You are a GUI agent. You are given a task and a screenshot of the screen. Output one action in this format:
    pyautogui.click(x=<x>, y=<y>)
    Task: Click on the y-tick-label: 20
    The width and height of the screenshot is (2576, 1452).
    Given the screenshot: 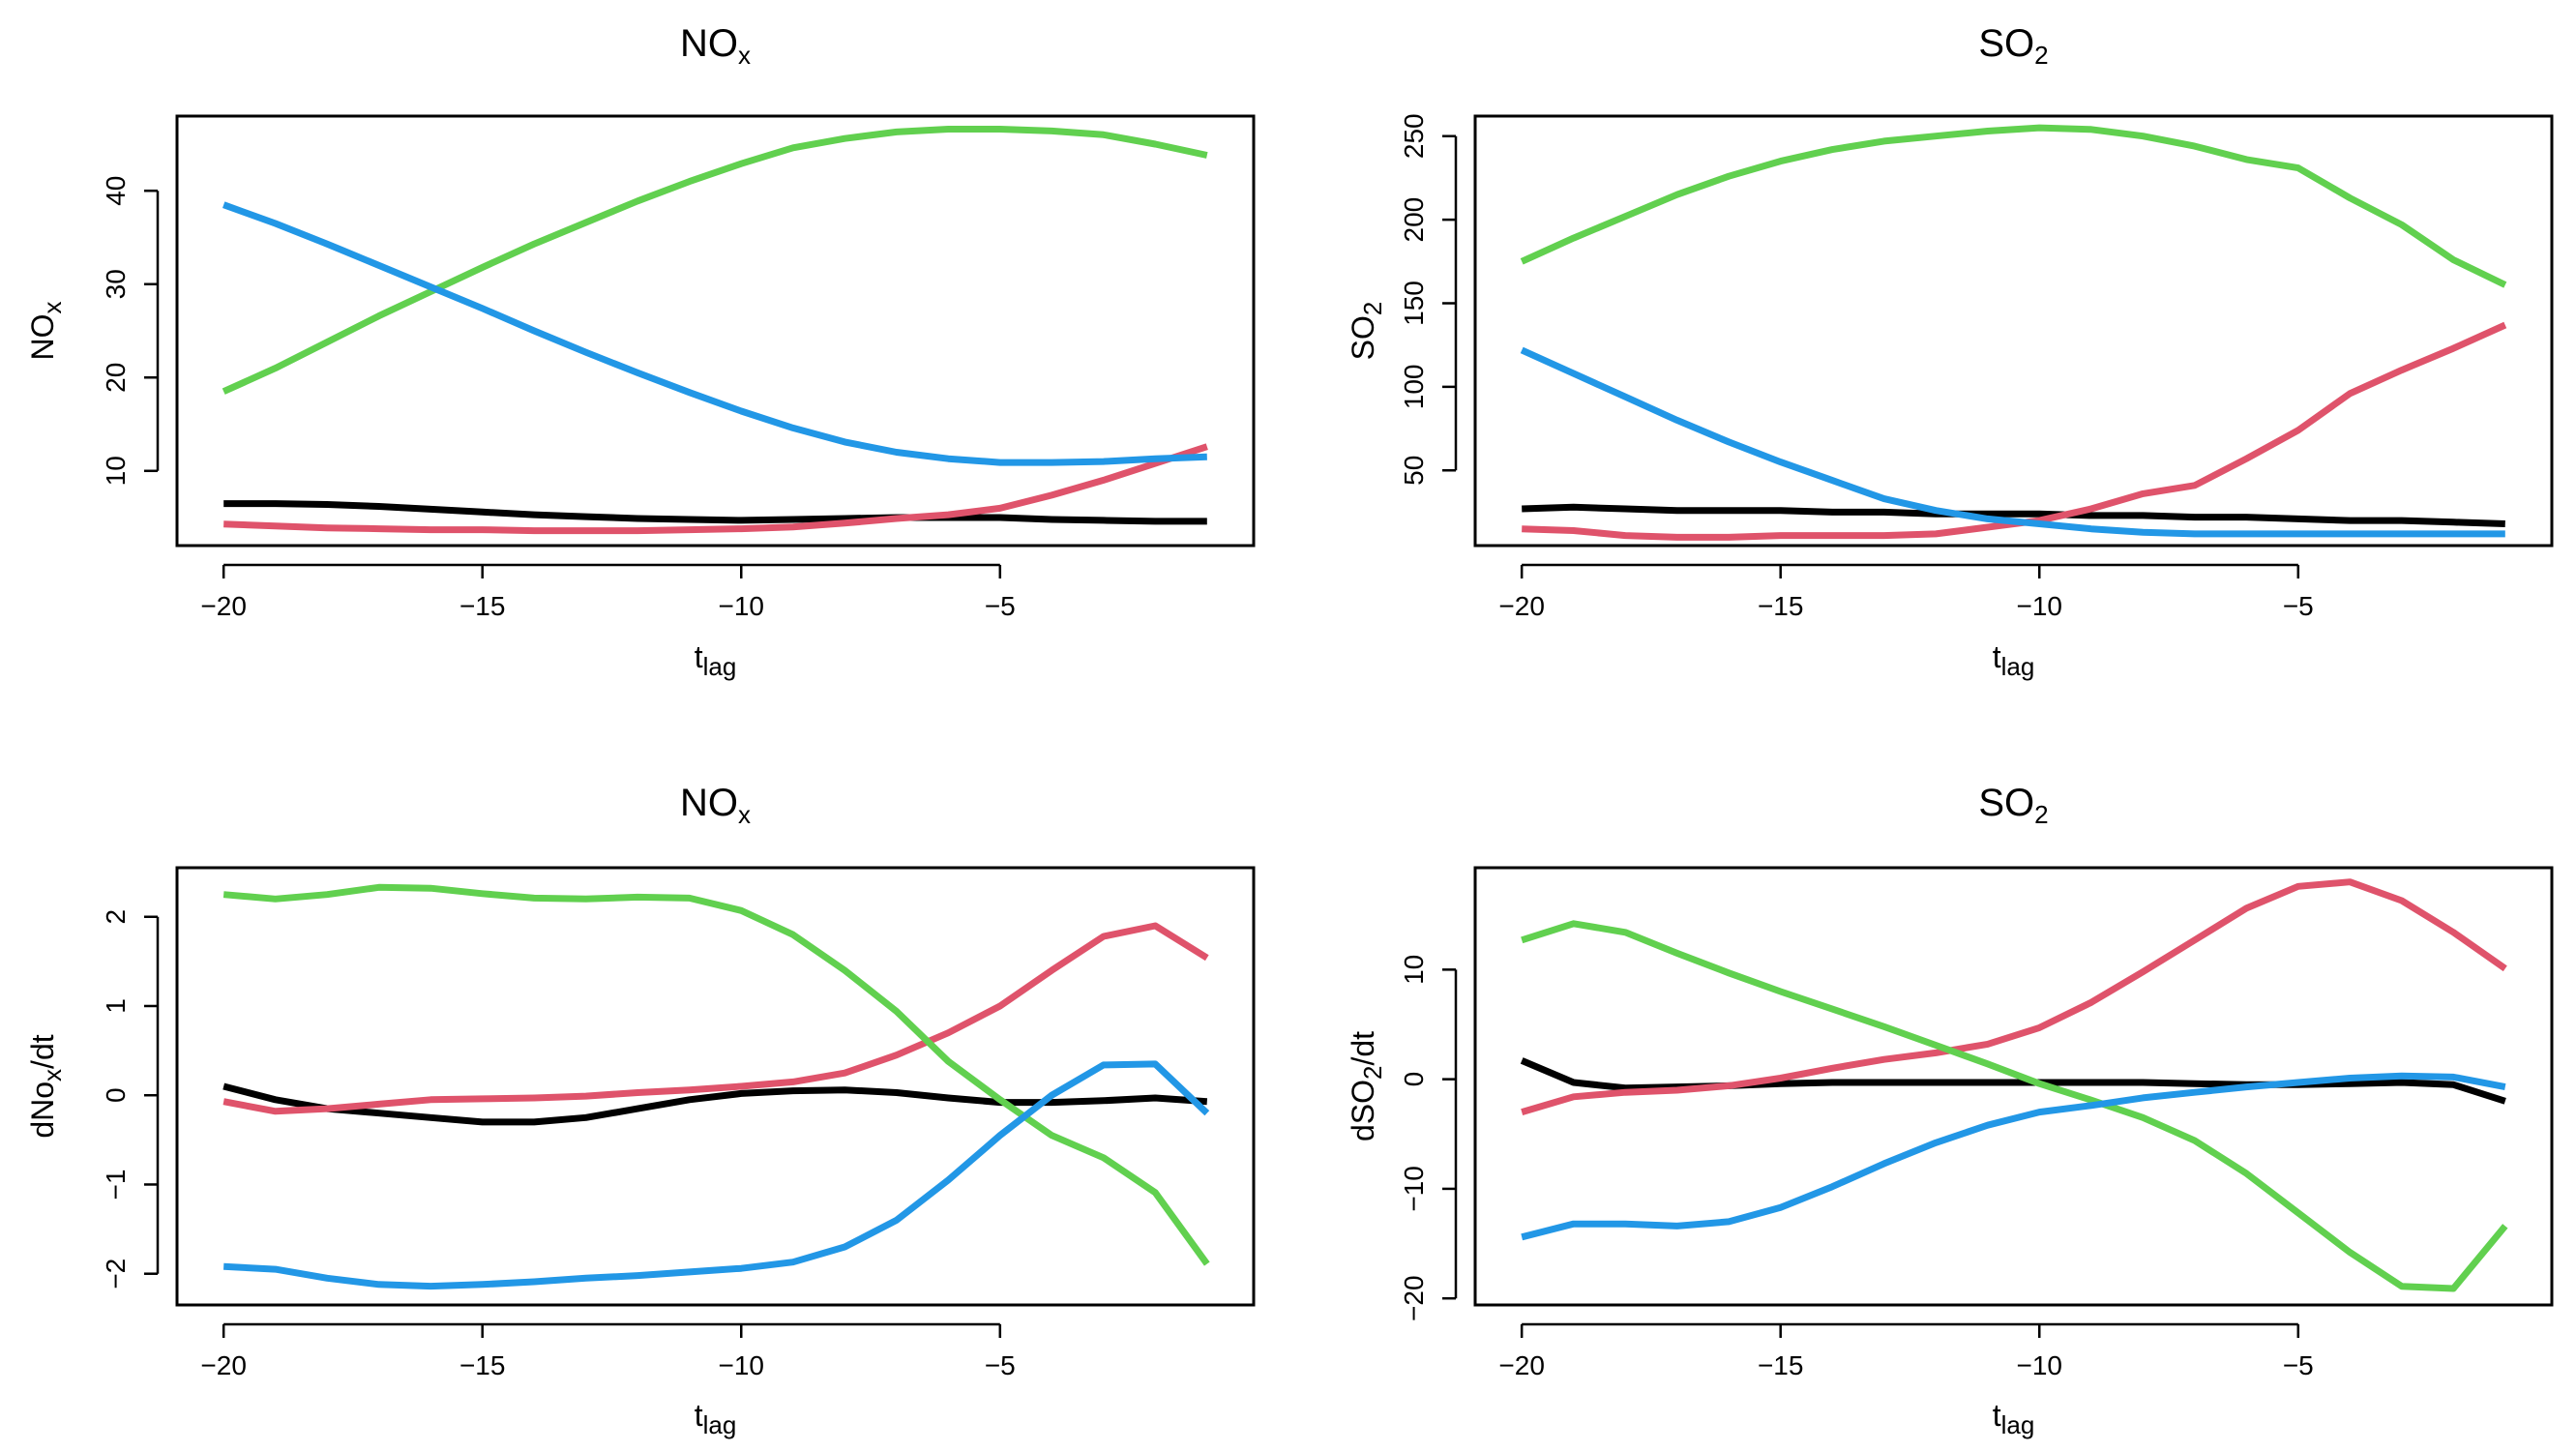 What is the action you would take?
    pyautogui.click(x=116, y=378)
    